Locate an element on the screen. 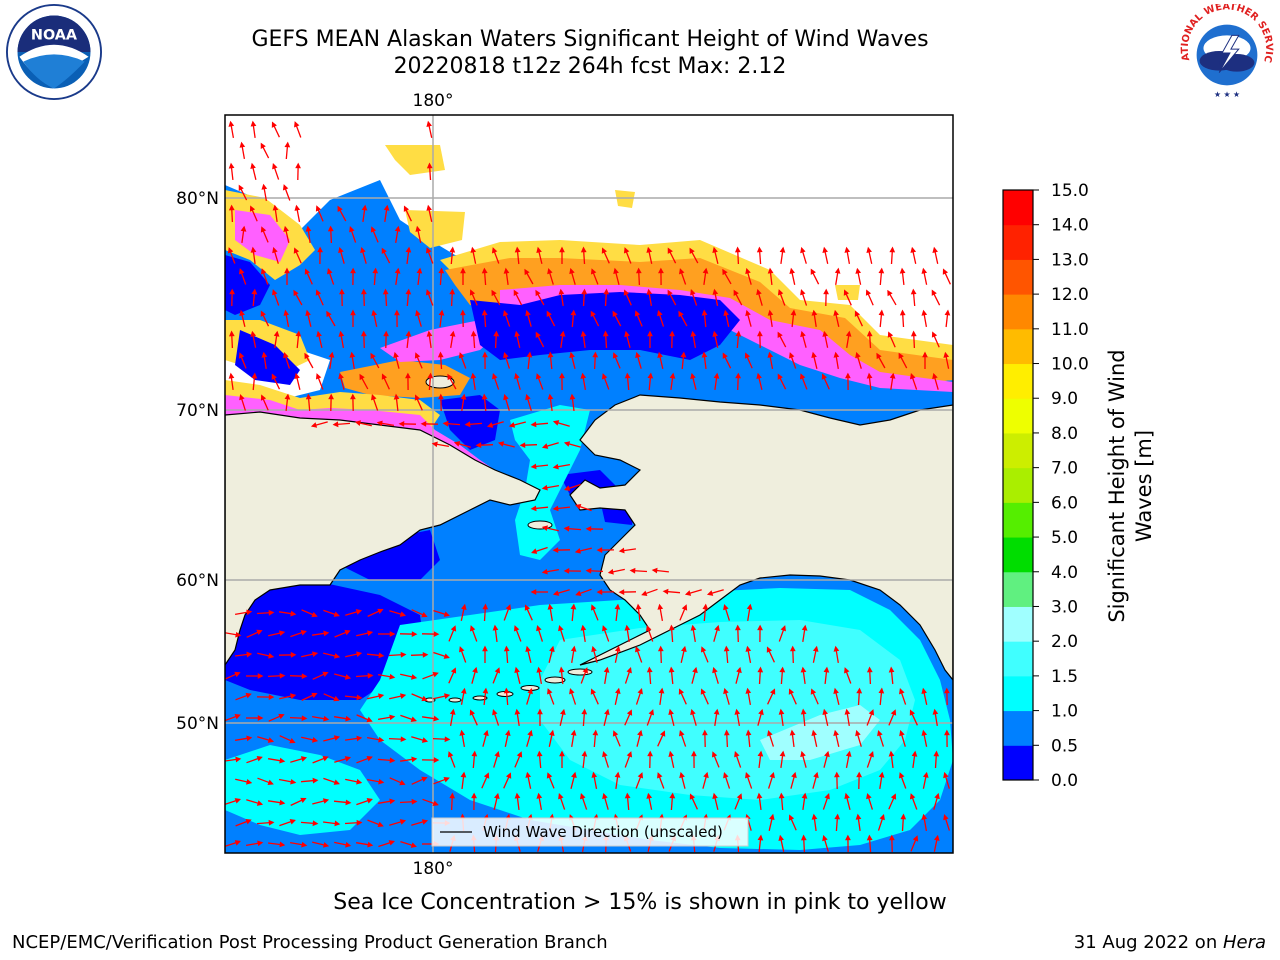  lat-label-70: 70°N is located at coordinates (197, 411).